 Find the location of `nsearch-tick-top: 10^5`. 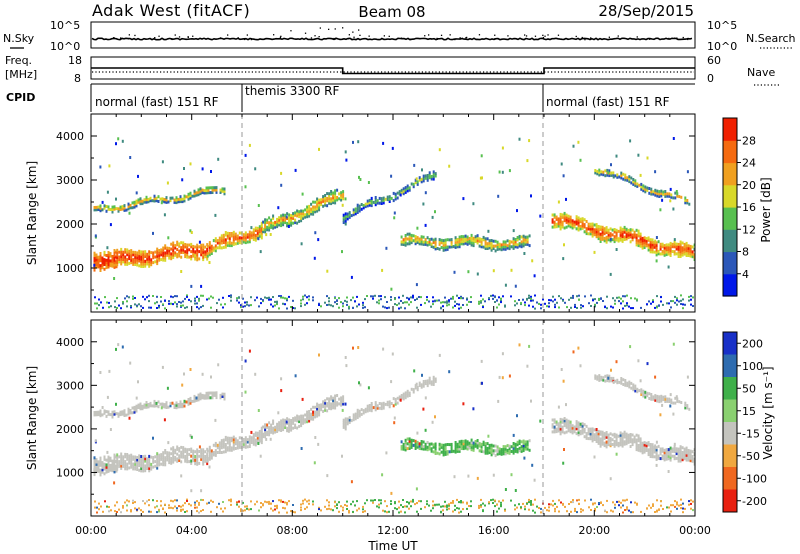

nsearch-tick-top: 10^5 is located at coordinates (722, 25).